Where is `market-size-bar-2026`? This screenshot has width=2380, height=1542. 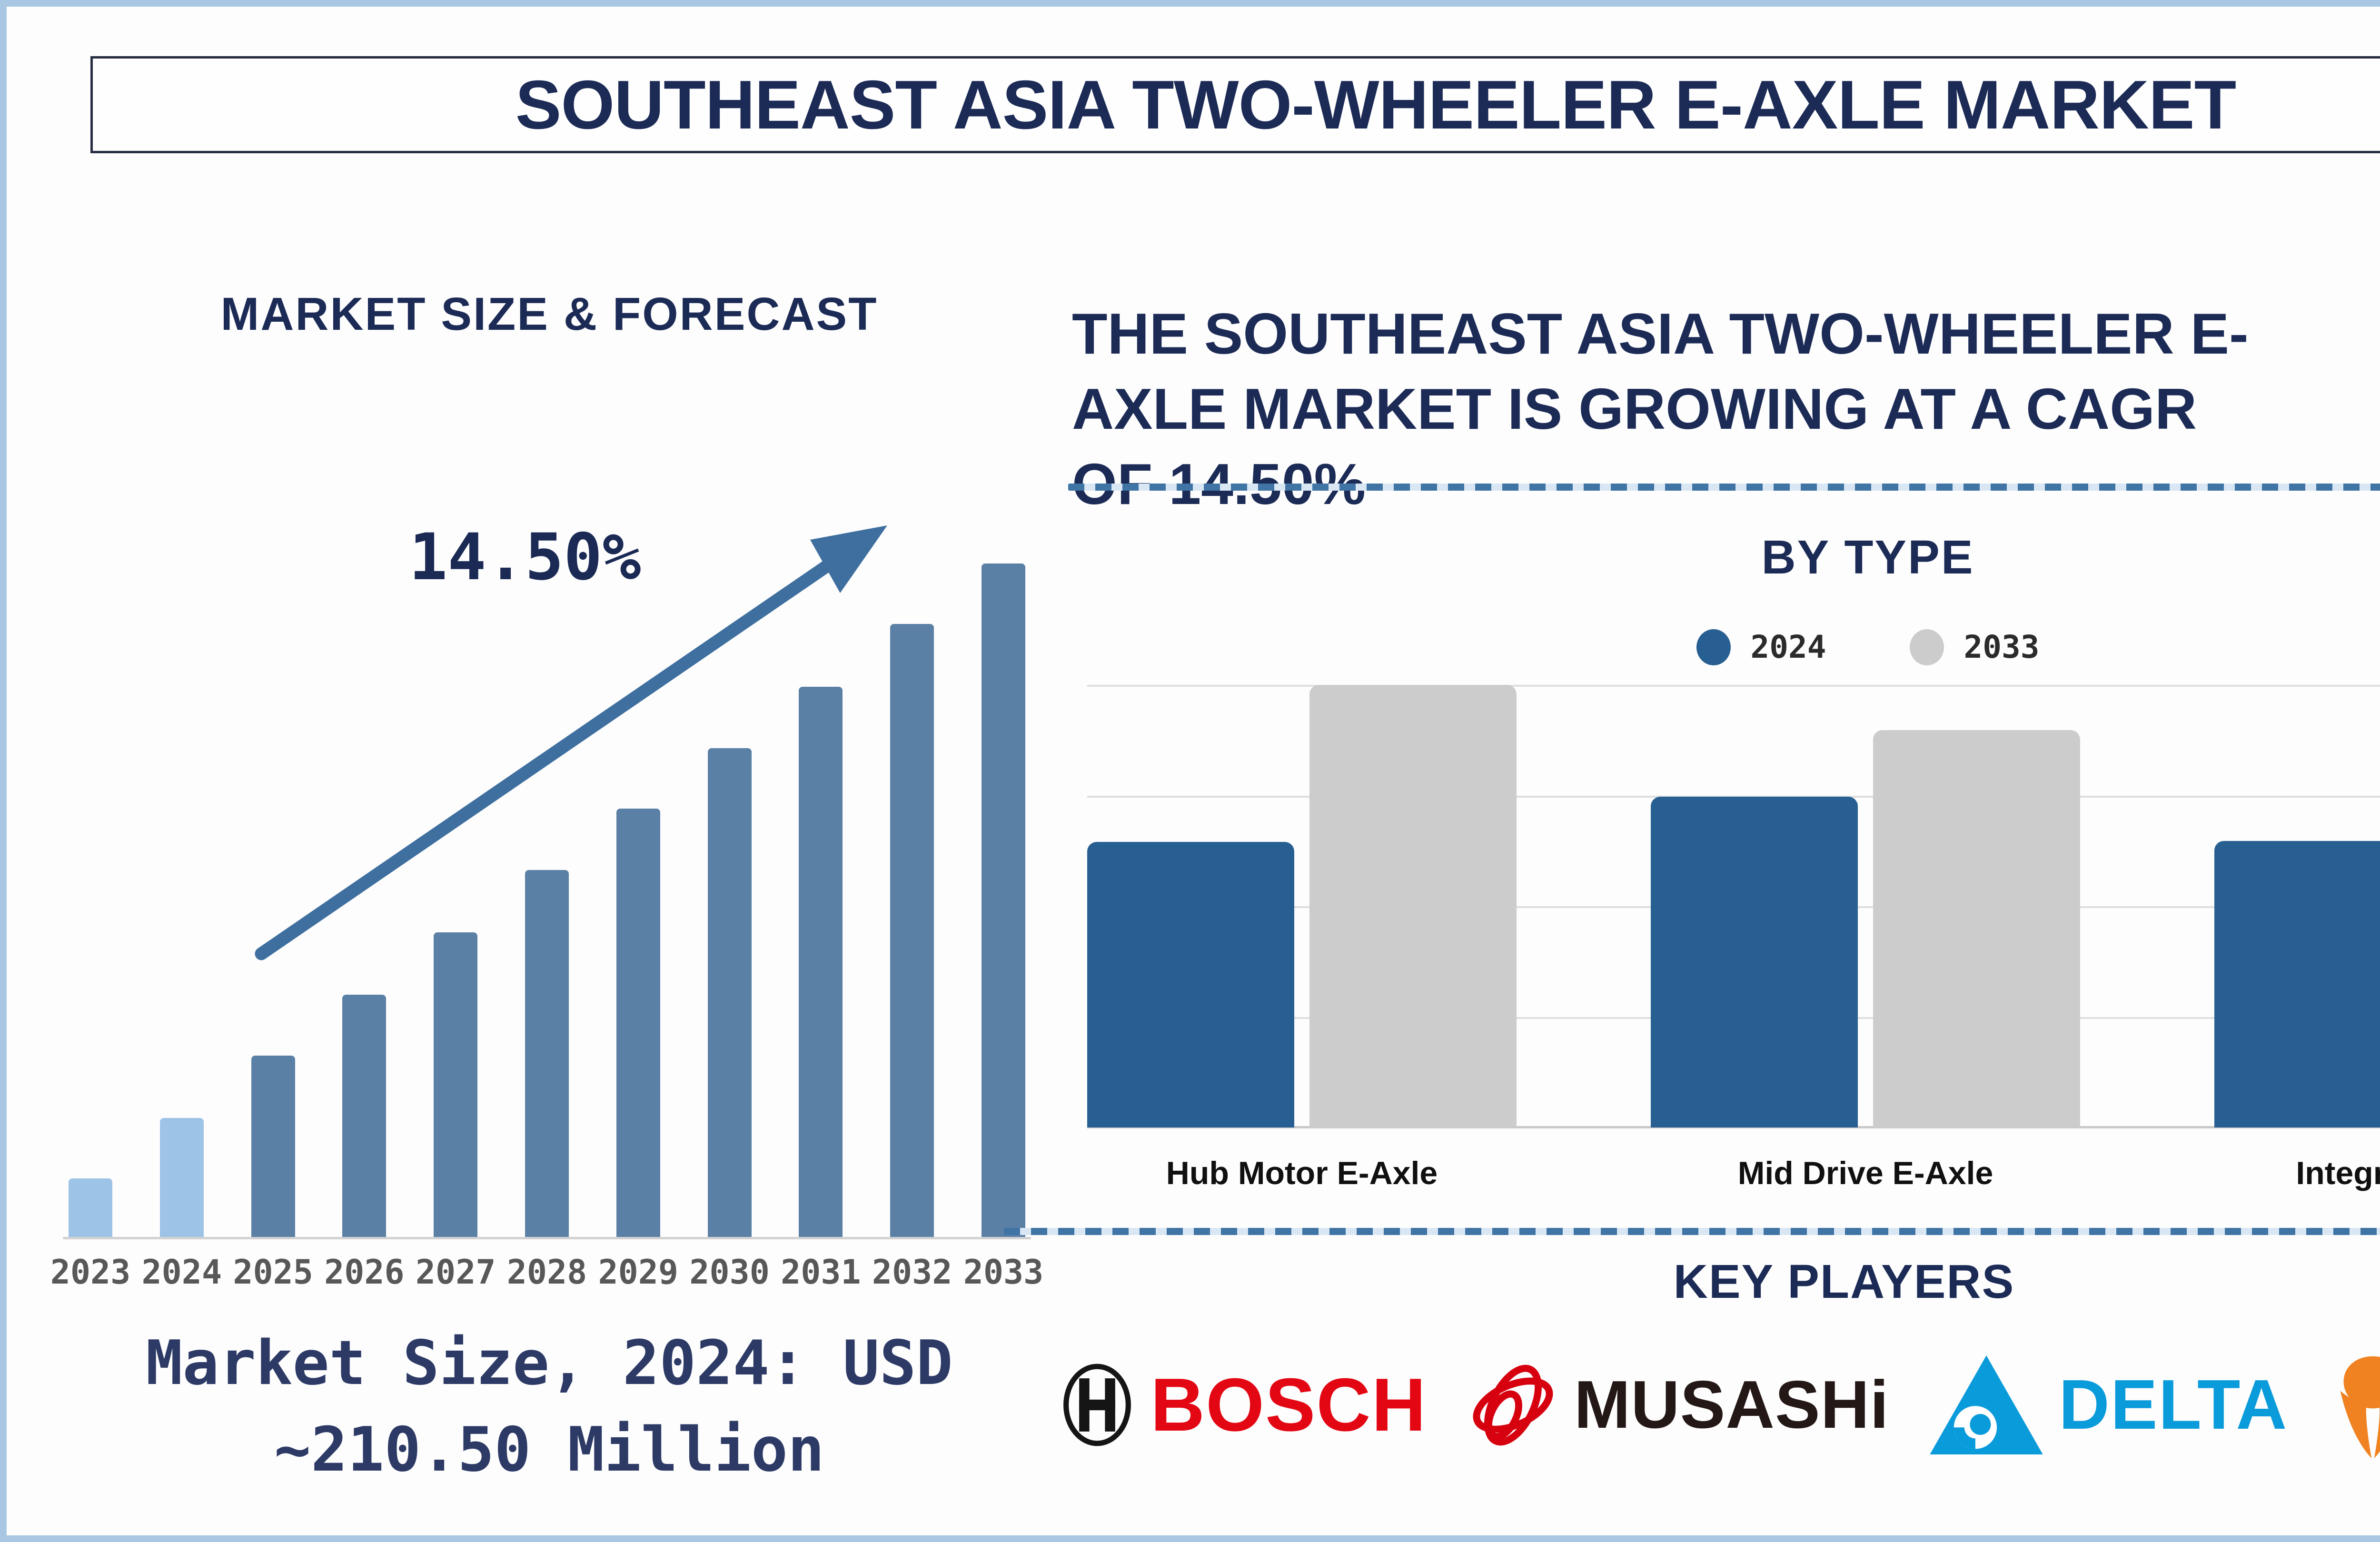
market-size-bar-2026 is located at coordinates (364, 900).